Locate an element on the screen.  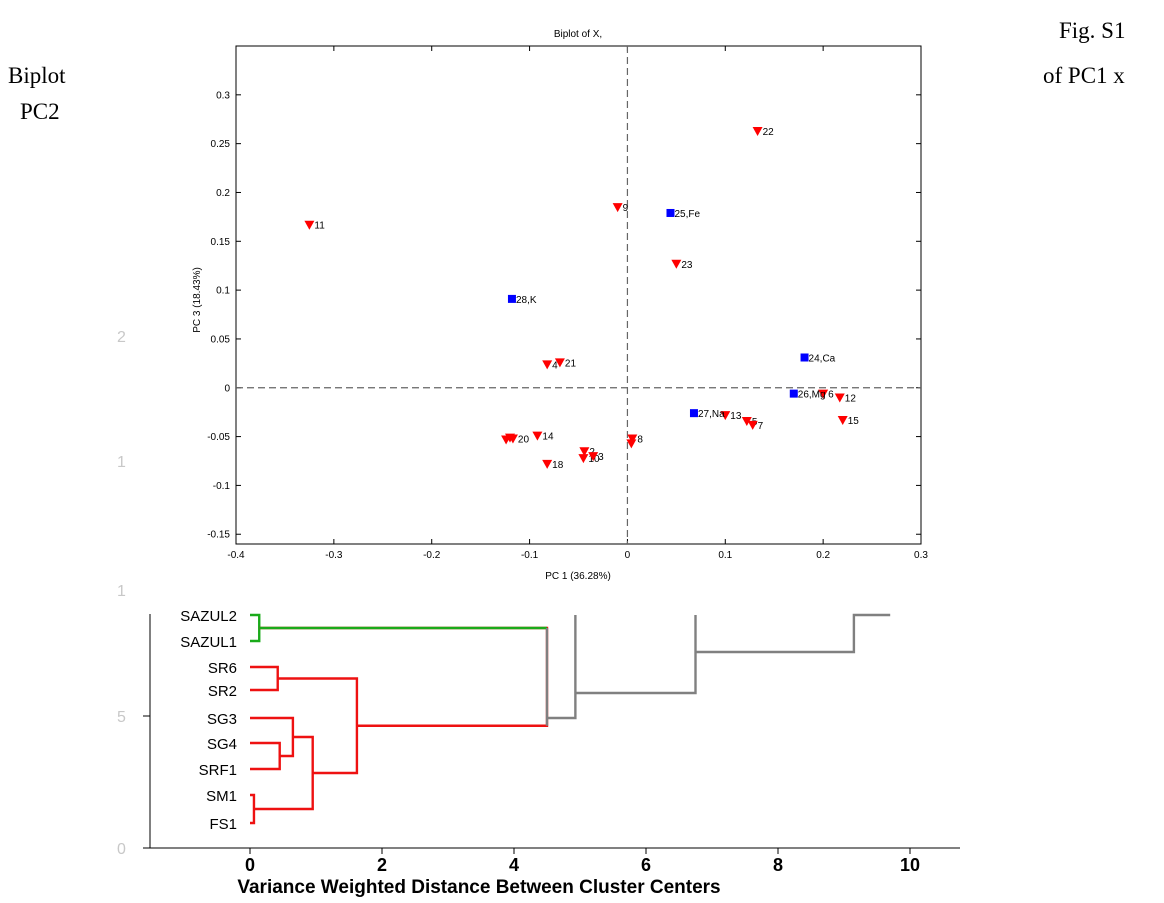
biplot-variable-label: 28,K is located at coordinates (526, 300).